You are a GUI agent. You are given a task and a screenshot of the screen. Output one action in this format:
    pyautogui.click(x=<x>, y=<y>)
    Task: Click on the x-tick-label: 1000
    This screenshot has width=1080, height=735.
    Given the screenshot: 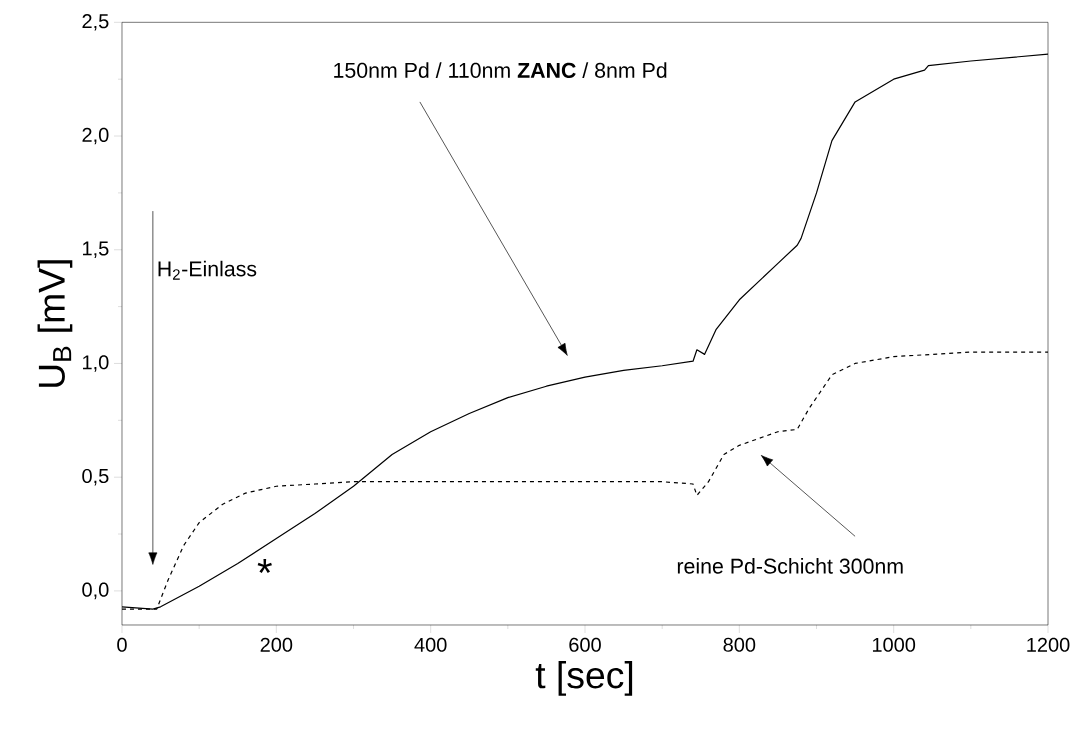 What is the action you would take?
    pyautogui.click(x=894, y=644)
    